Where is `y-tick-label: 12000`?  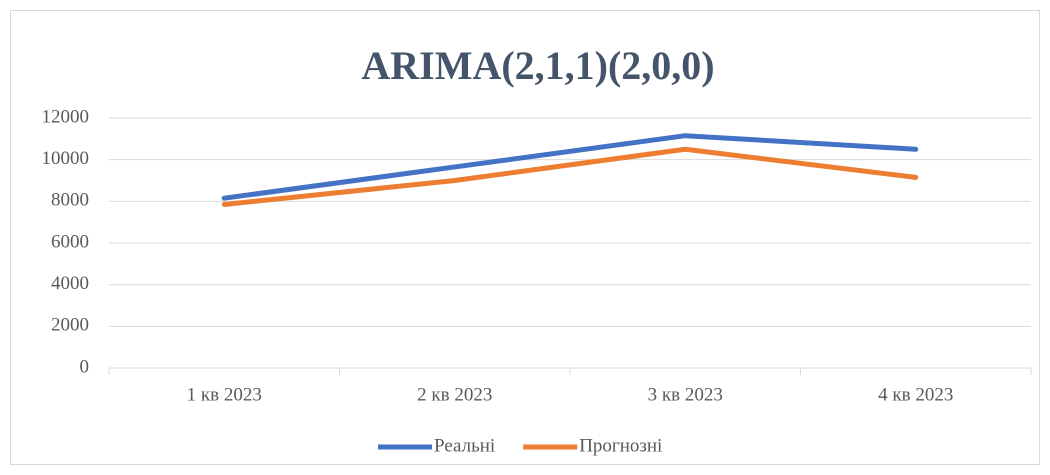 y-tick-label: 12000 is located at coordinates (66, 116).